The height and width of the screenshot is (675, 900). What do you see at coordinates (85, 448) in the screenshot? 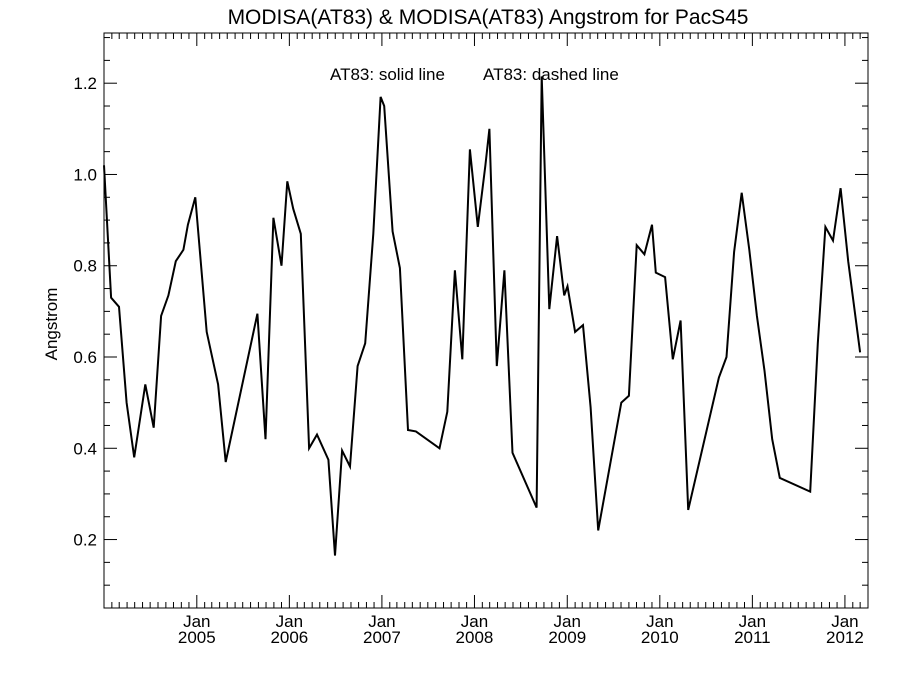
I see `y-tick-label: 0.4` at bounding box center [85, 448].